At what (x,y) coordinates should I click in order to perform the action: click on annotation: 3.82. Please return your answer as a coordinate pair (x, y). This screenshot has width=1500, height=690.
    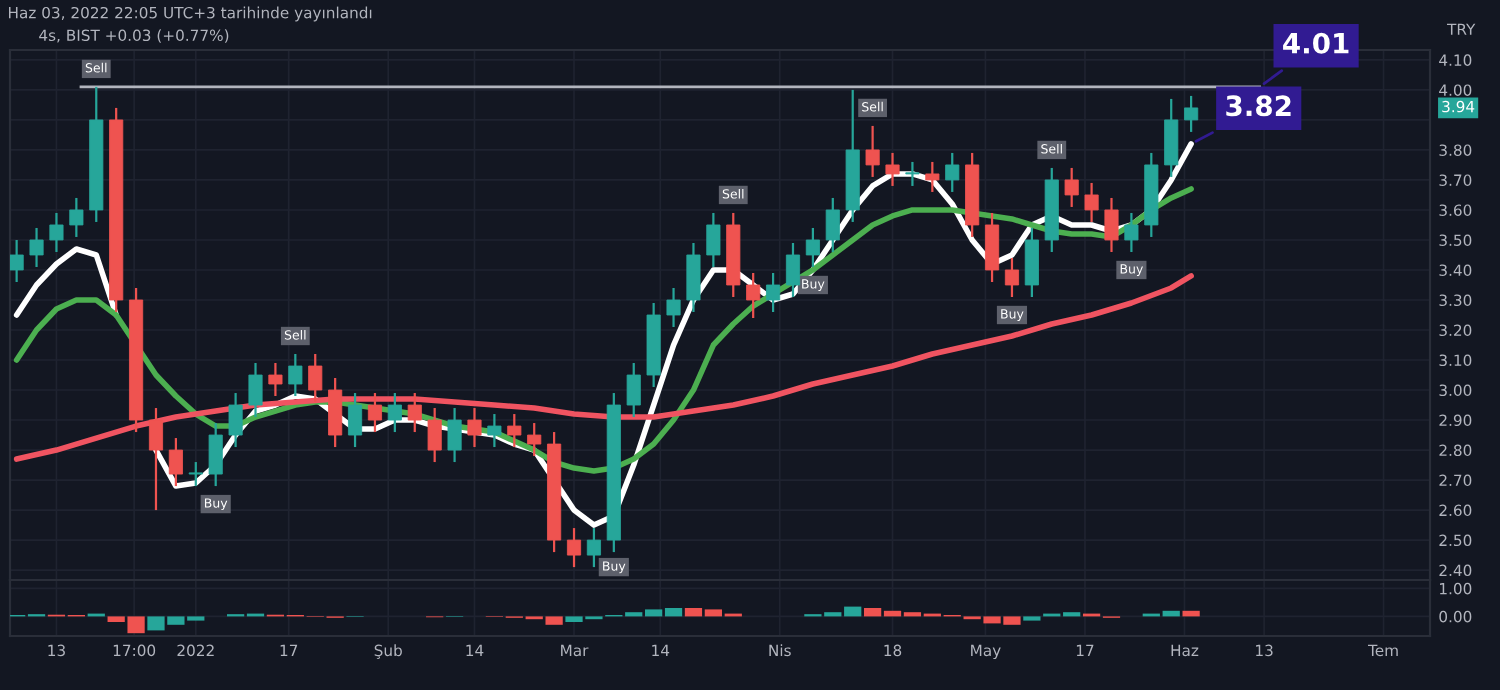
    Looking at the image, I should click on (1258, 106).